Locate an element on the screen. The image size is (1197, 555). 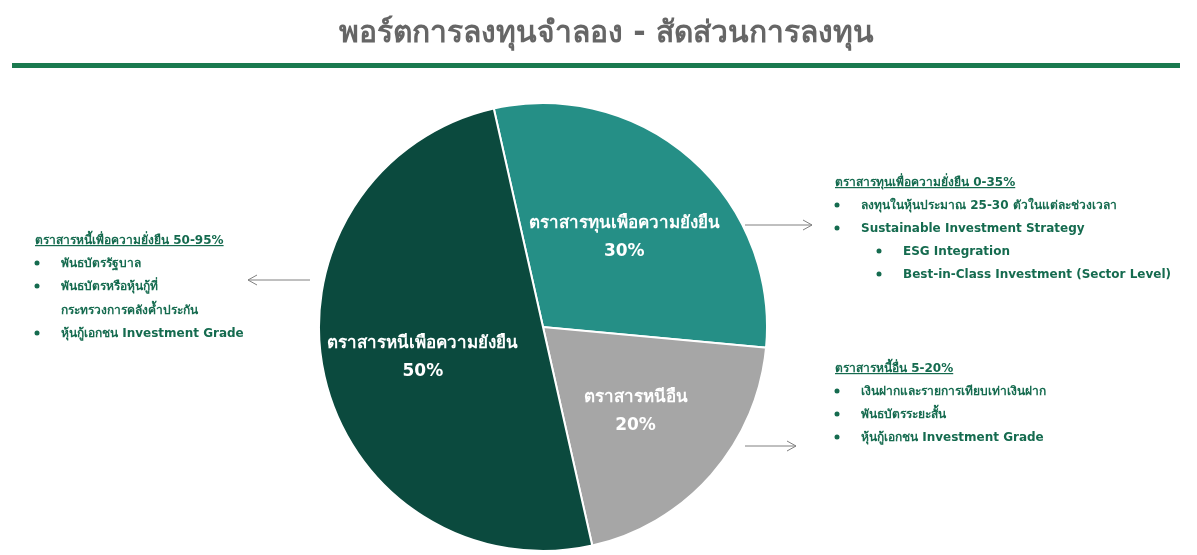
text: พันธบัตรหรือหุ้นกู้ที่ กระทรวงการคลังค้ำประกัน is located at coordinates (130, 297).